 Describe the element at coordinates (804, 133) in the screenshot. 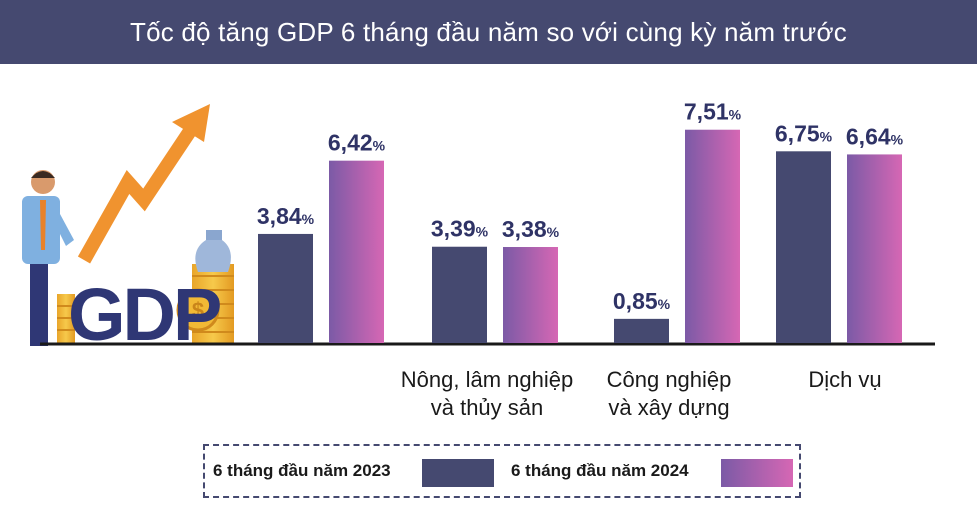

I see `data-label-2023-3: 6,75%` at that location.